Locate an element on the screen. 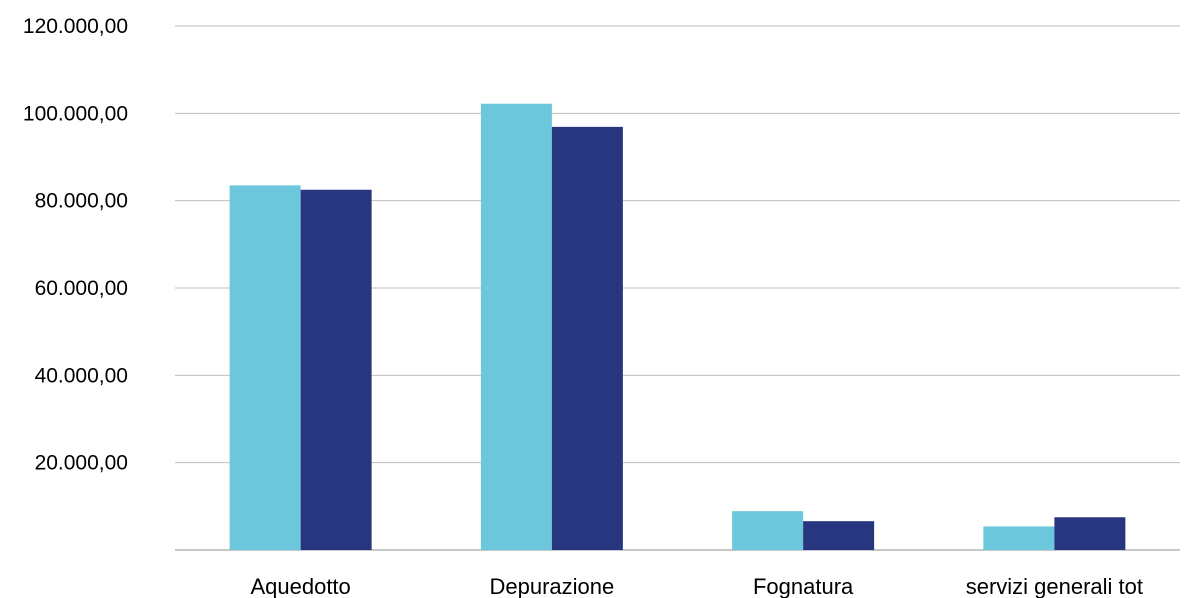 This screenshot has width=1198, height=598. bar-series1-servizi-generali-tot is located at coordinates (1019, 538).